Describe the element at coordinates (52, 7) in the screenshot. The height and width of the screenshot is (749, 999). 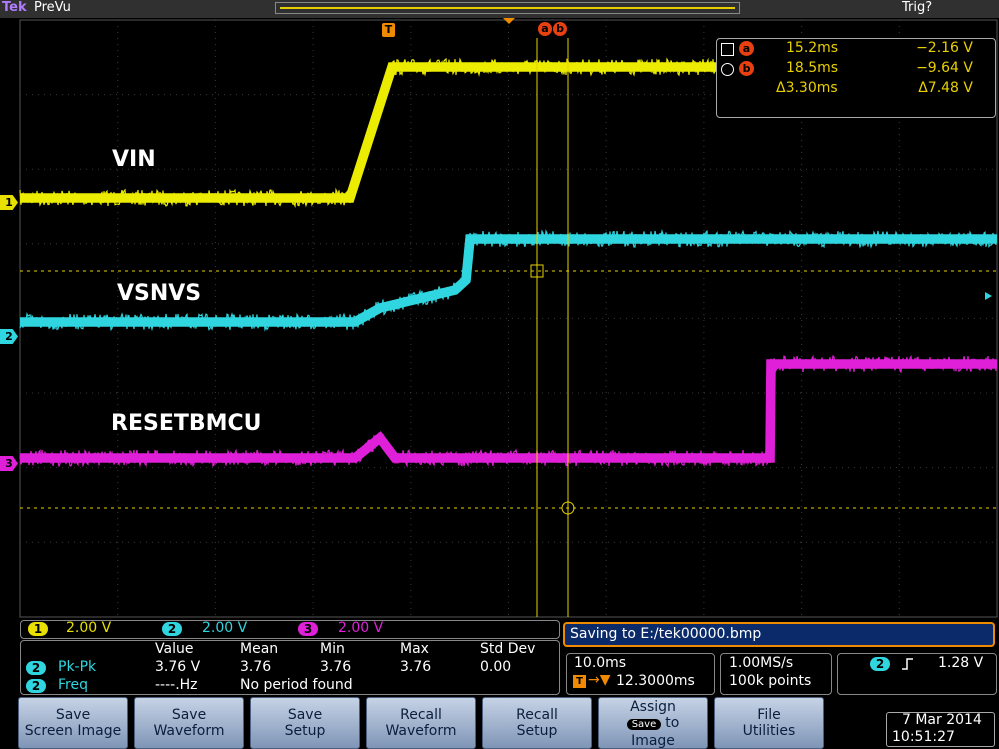
I see `acq-mode: PreVu` at that location.